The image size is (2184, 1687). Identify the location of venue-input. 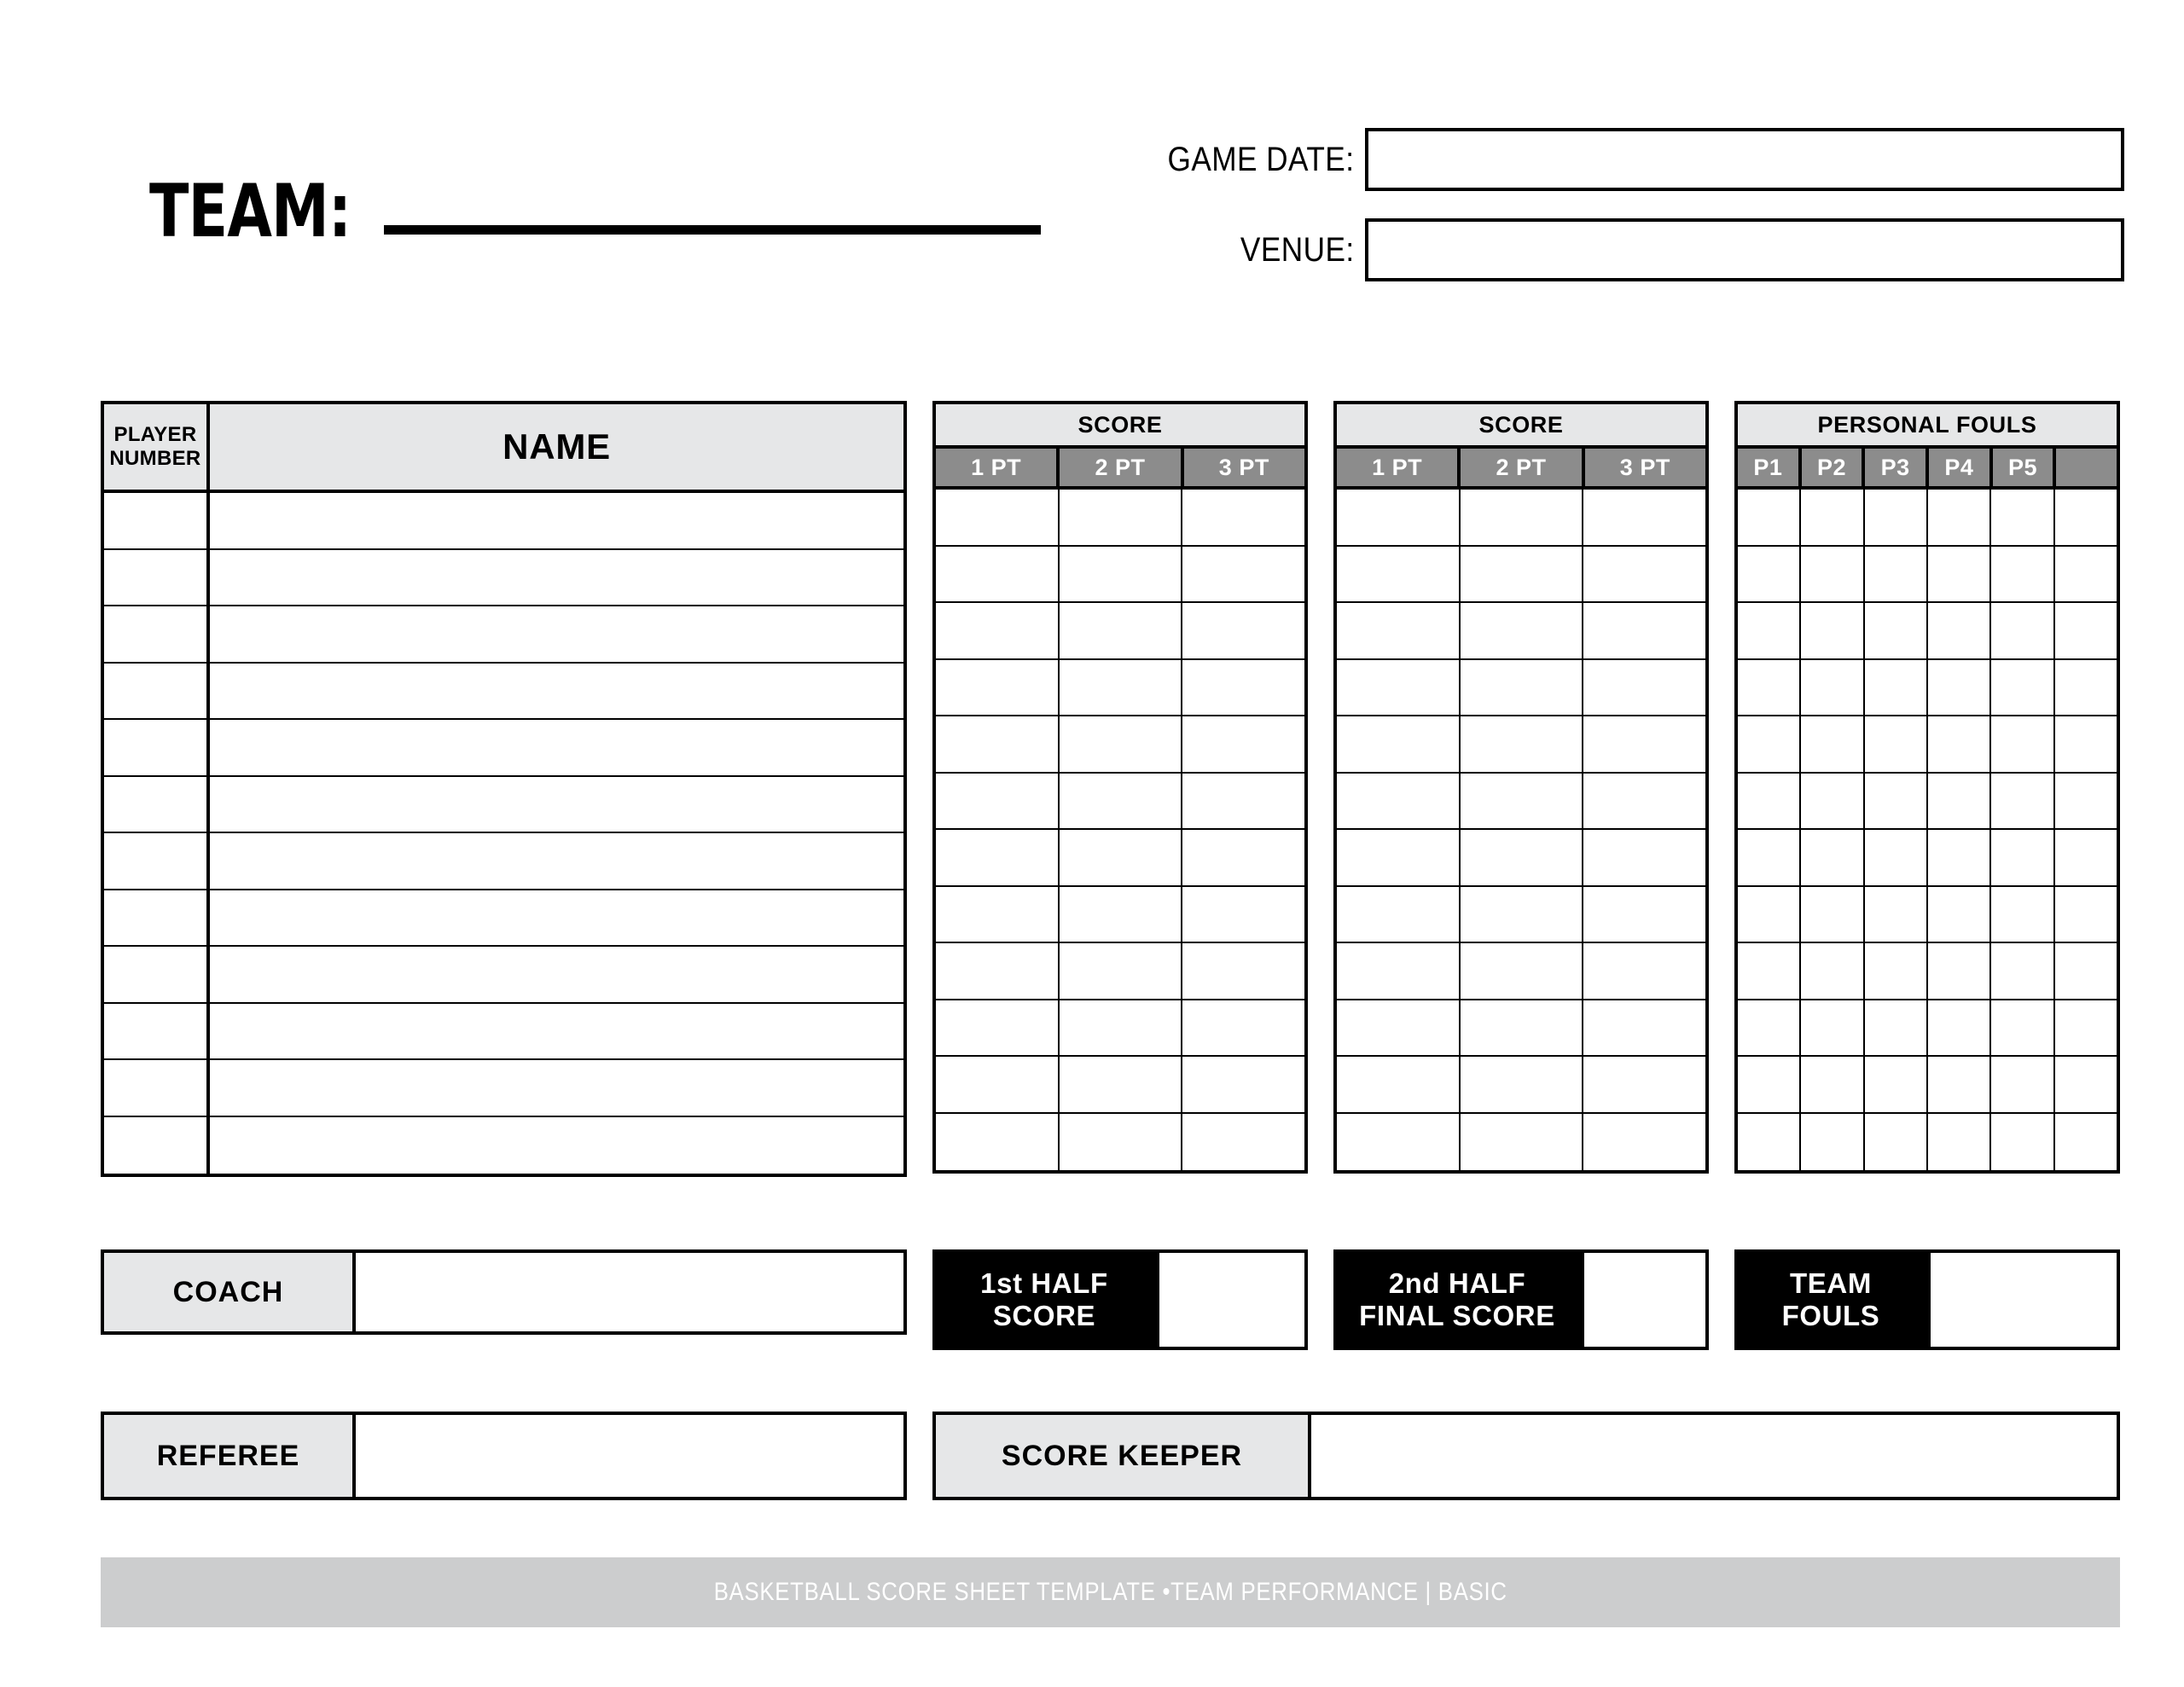
(1745, 249).